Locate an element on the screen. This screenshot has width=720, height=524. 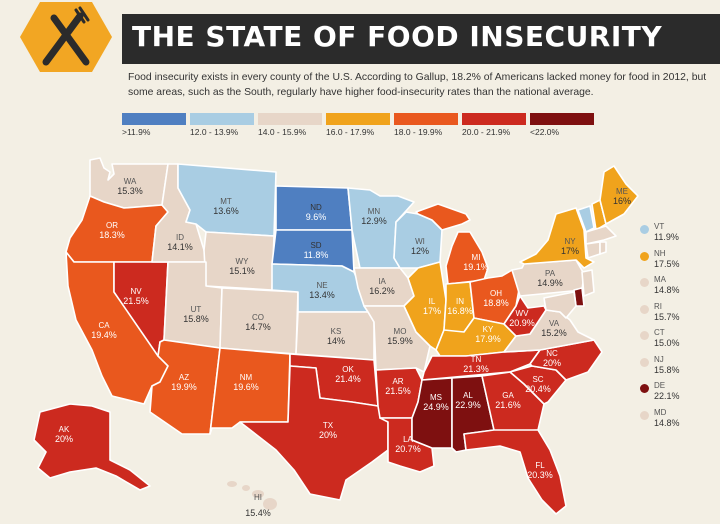
legend-label: 20.0 - 21.9% is located at coordinates (486, 132).